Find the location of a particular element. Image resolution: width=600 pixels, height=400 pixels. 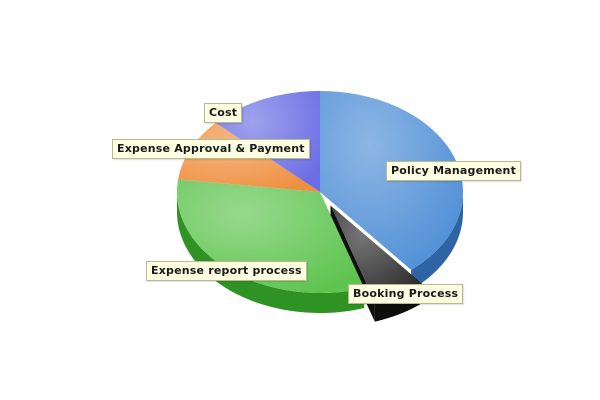

slice-side-policy-management is located at coordinates (437, 241).